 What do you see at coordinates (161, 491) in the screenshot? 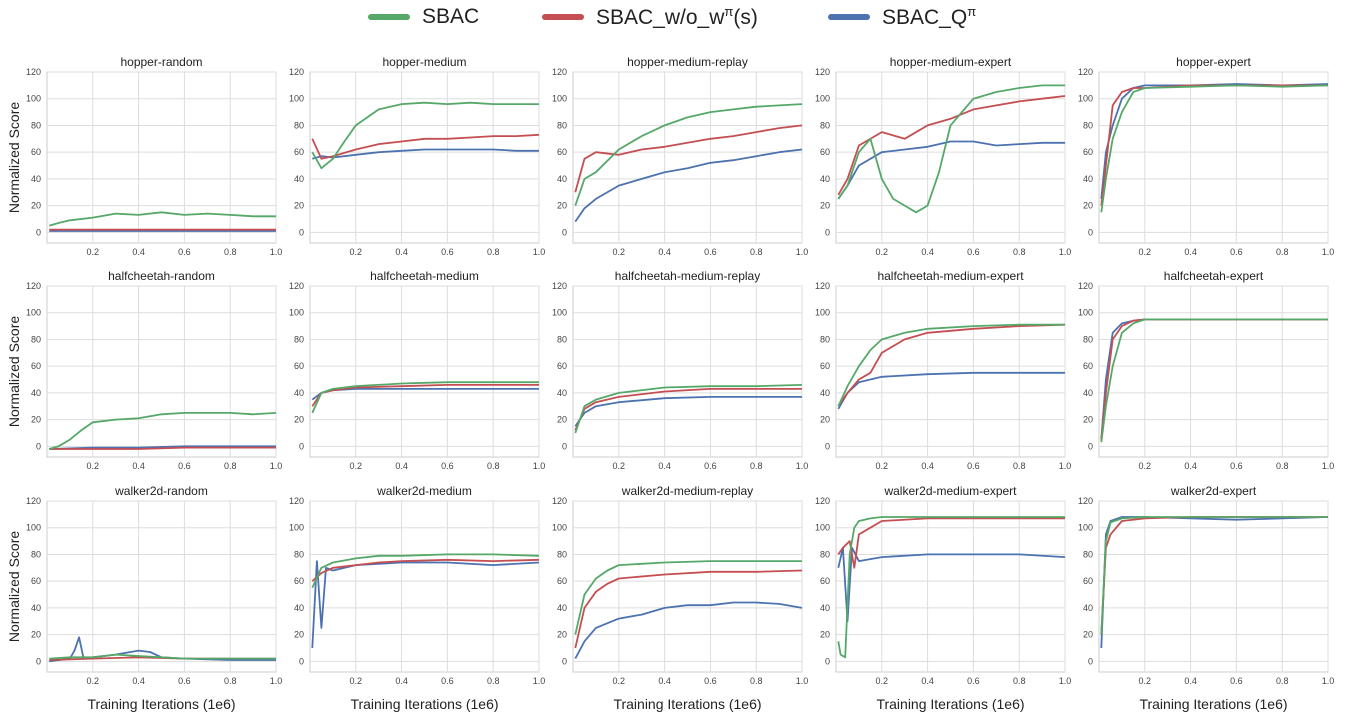
I see `panel-title: walker2d-random` at bounding box center [161, 491].